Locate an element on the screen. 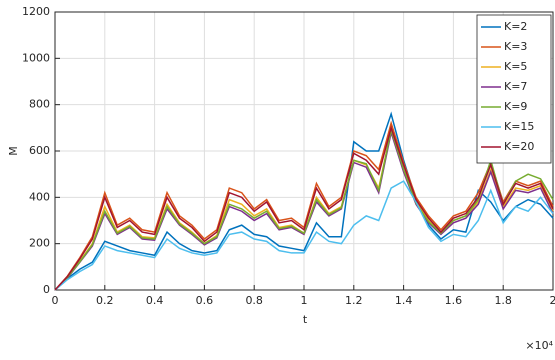 The image size is (555, 360). legend-label: K=5 is located at coordinates (515, 66).